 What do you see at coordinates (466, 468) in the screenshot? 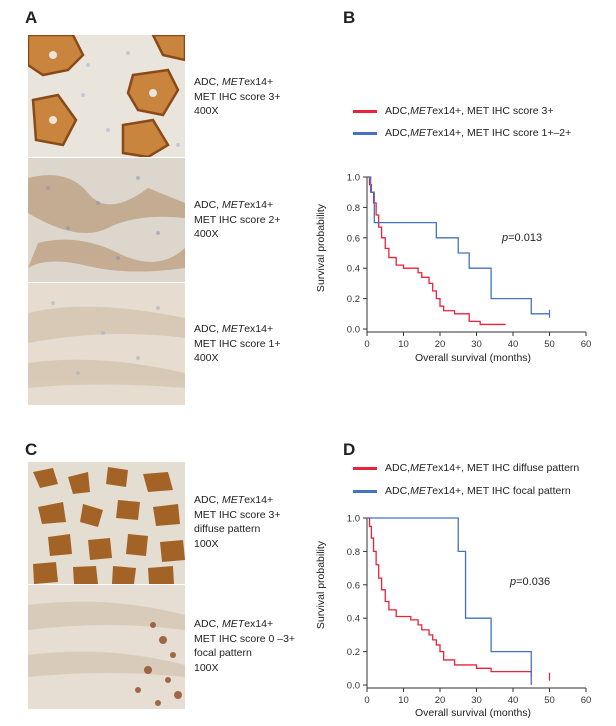
I see `legend-d-item-0: ADC, MET ex14+, MET IHC diffuse pattern` at bounding box center [466, 468].